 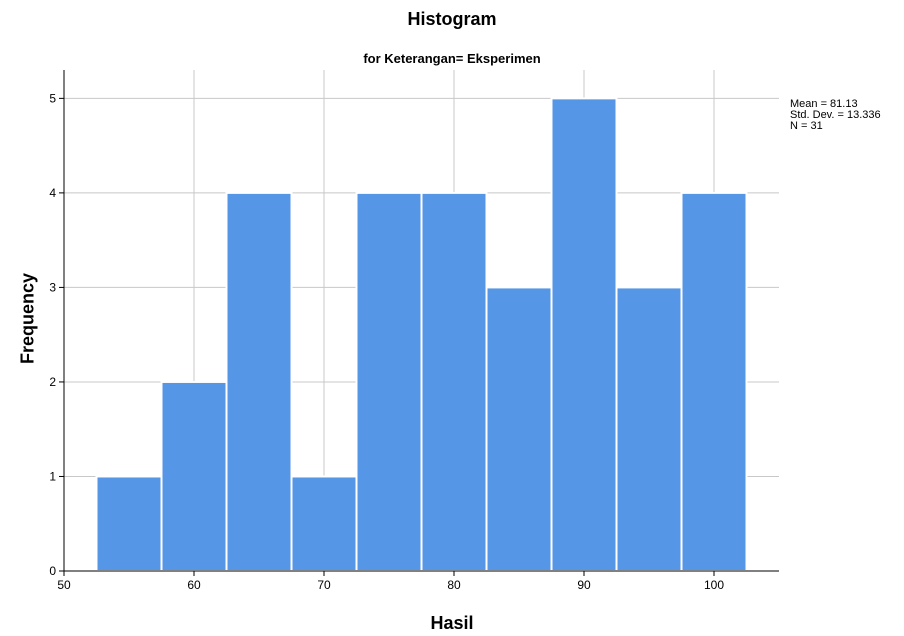 I want to click on x-tick-label-60: 60, so click(x=194, y=585).